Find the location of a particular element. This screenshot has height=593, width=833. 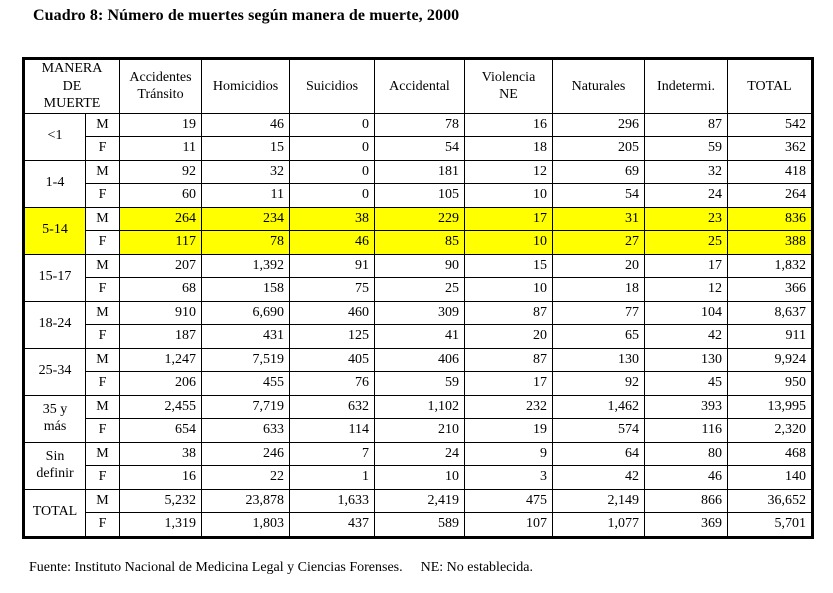

data-cell: 7,519 is located at coordinates (245, 359).